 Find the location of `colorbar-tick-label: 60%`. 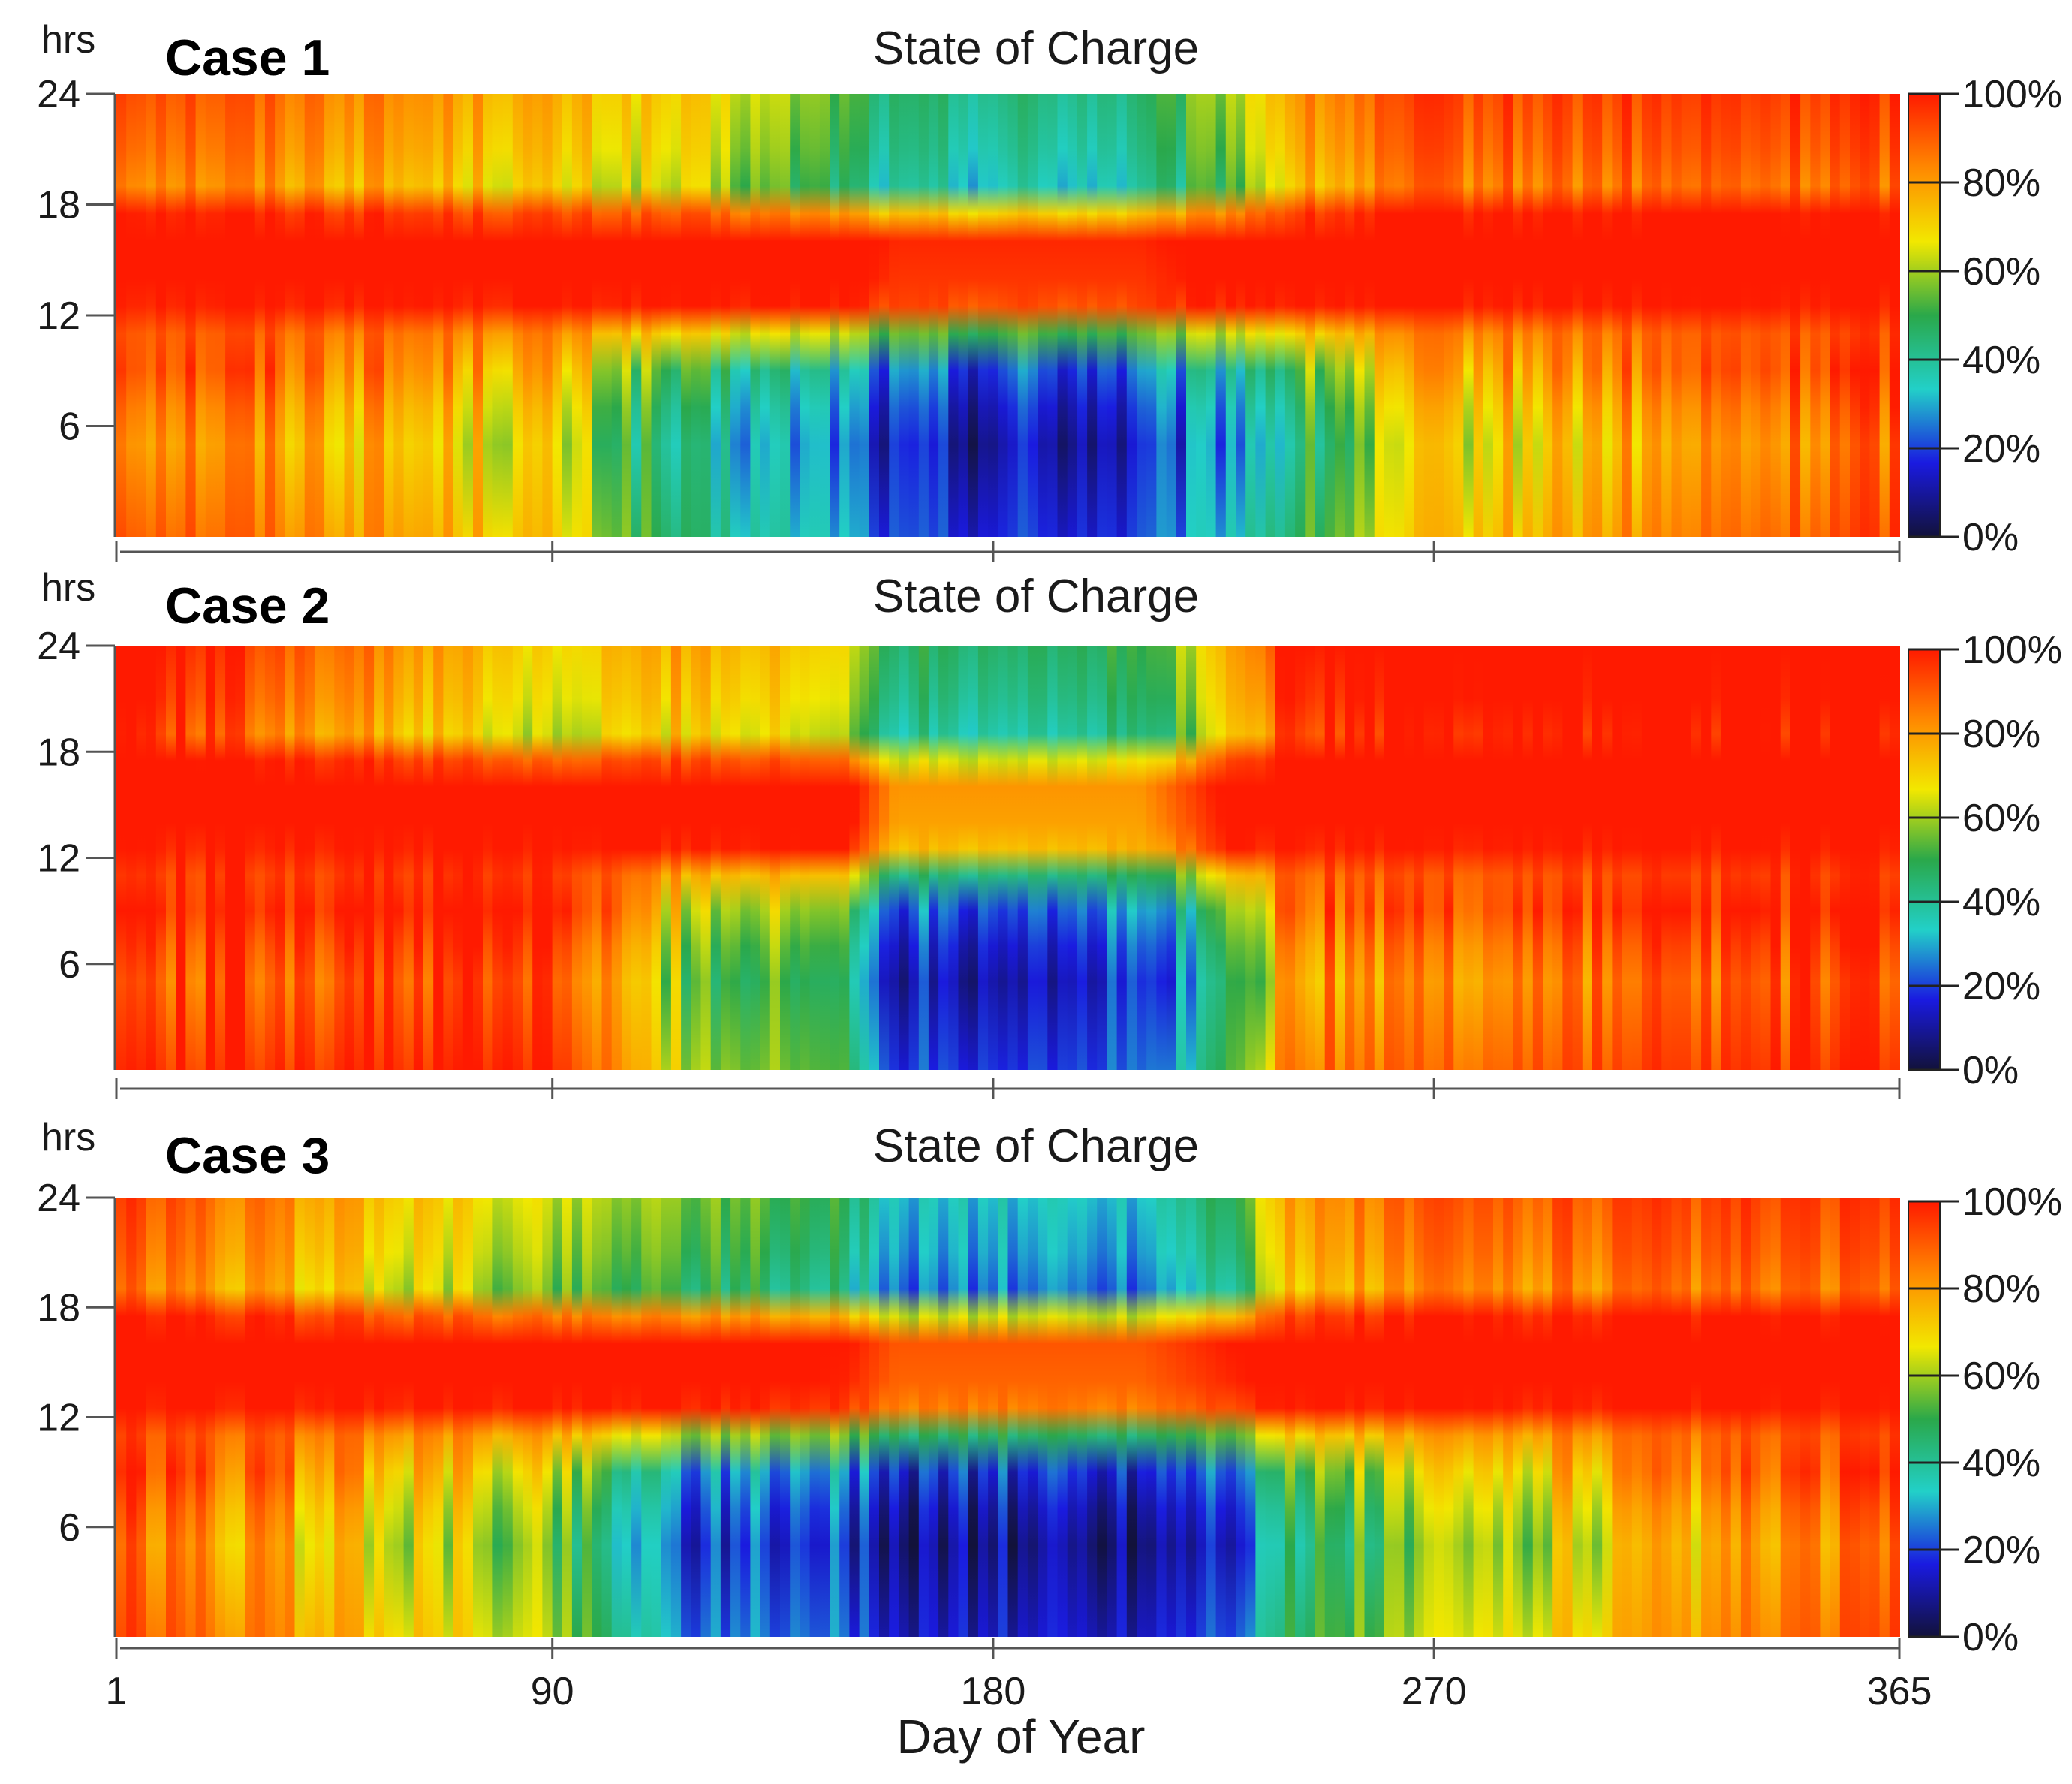

colorbar-tick-label: 60% is located at coordinates (2001, 272).